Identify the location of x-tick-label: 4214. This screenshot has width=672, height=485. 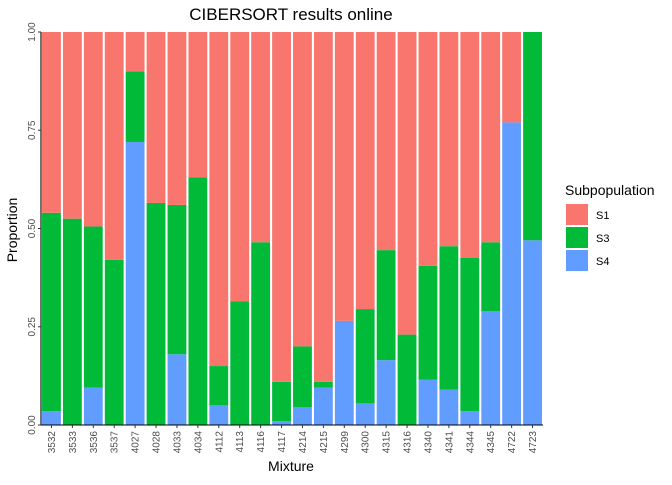
(303, 442).